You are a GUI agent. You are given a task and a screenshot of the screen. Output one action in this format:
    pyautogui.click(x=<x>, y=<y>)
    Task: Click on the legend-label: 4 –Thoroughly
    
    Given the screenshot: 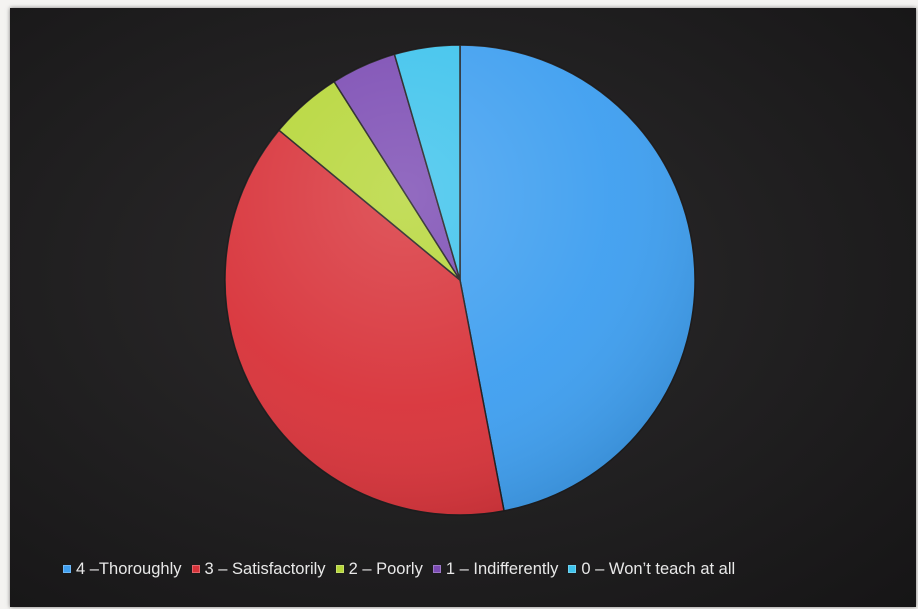 What is the action you would take?
    pyautogui.click(x=129, y=568)
    